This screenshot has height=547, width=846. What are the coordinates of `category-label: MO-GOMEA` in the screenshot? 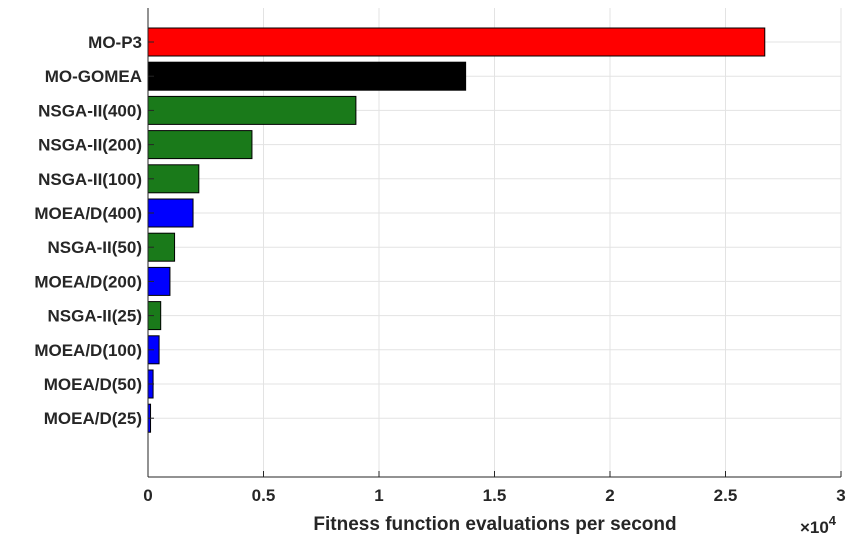 It's located at (93, 76).